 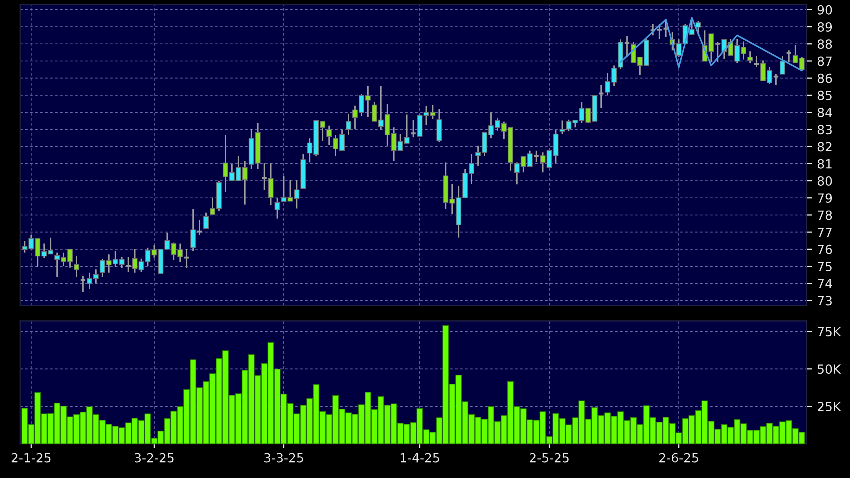 What do you see at coordinates (830, 332) in the screenshot?
I see `y-tick-label: 75K` at bounding box center [830, 332].